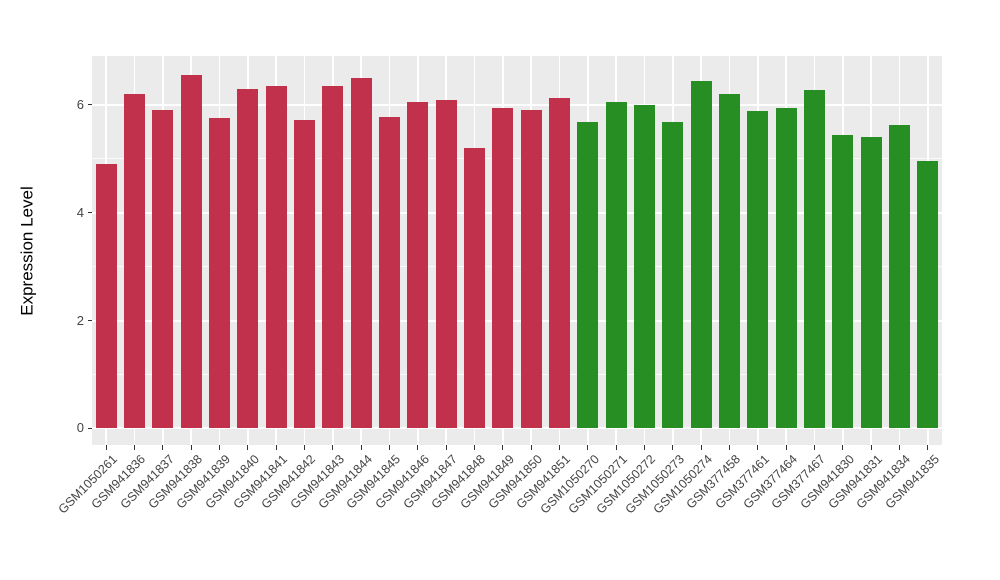  I want to click on y-tick-label: 2, so click(80, 320).